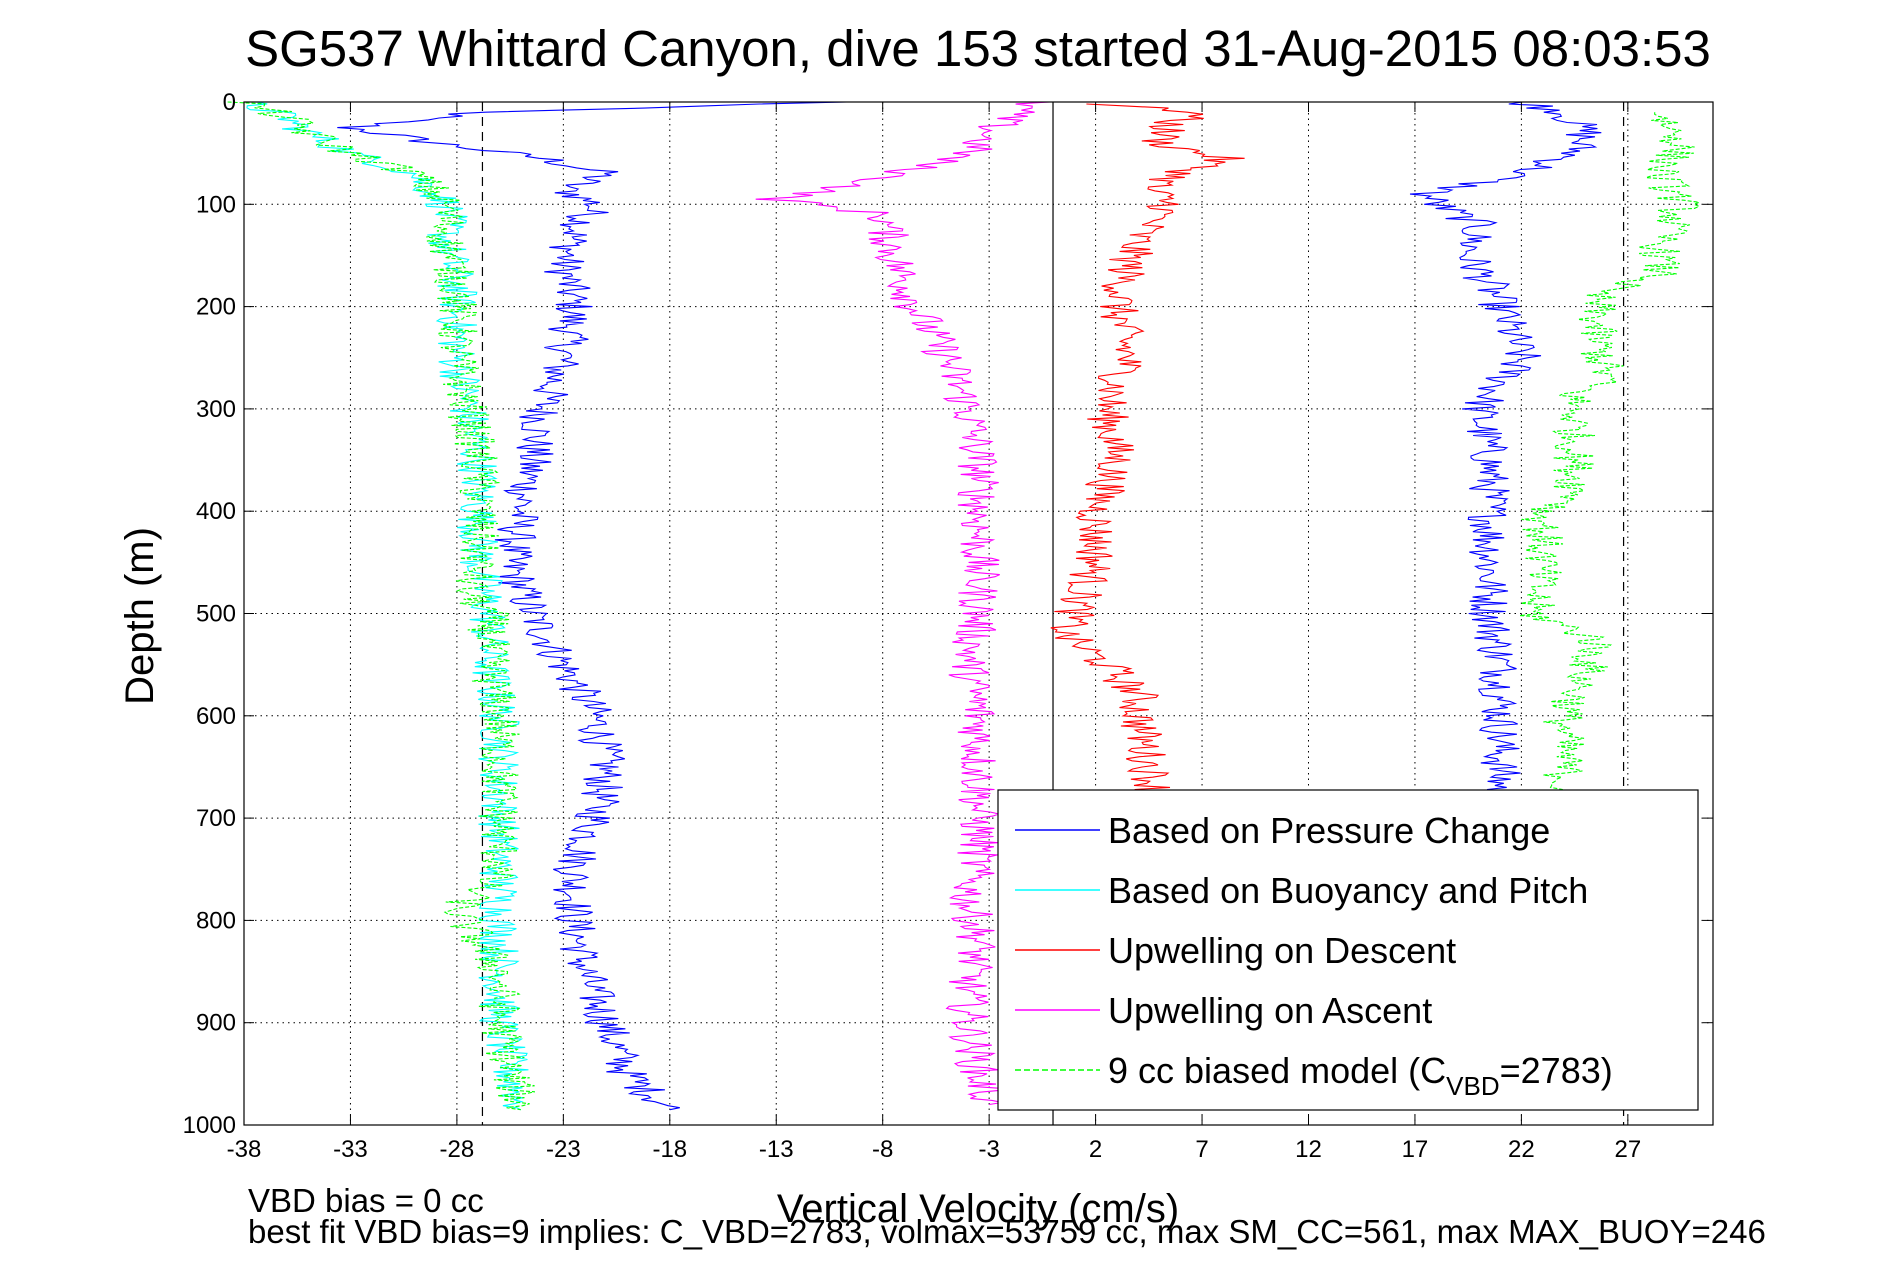  What do you see at coordinates (1201, 1149) in the screenshot?
I see `x-tick-label: 7` at bounding box center [1201, 1149].